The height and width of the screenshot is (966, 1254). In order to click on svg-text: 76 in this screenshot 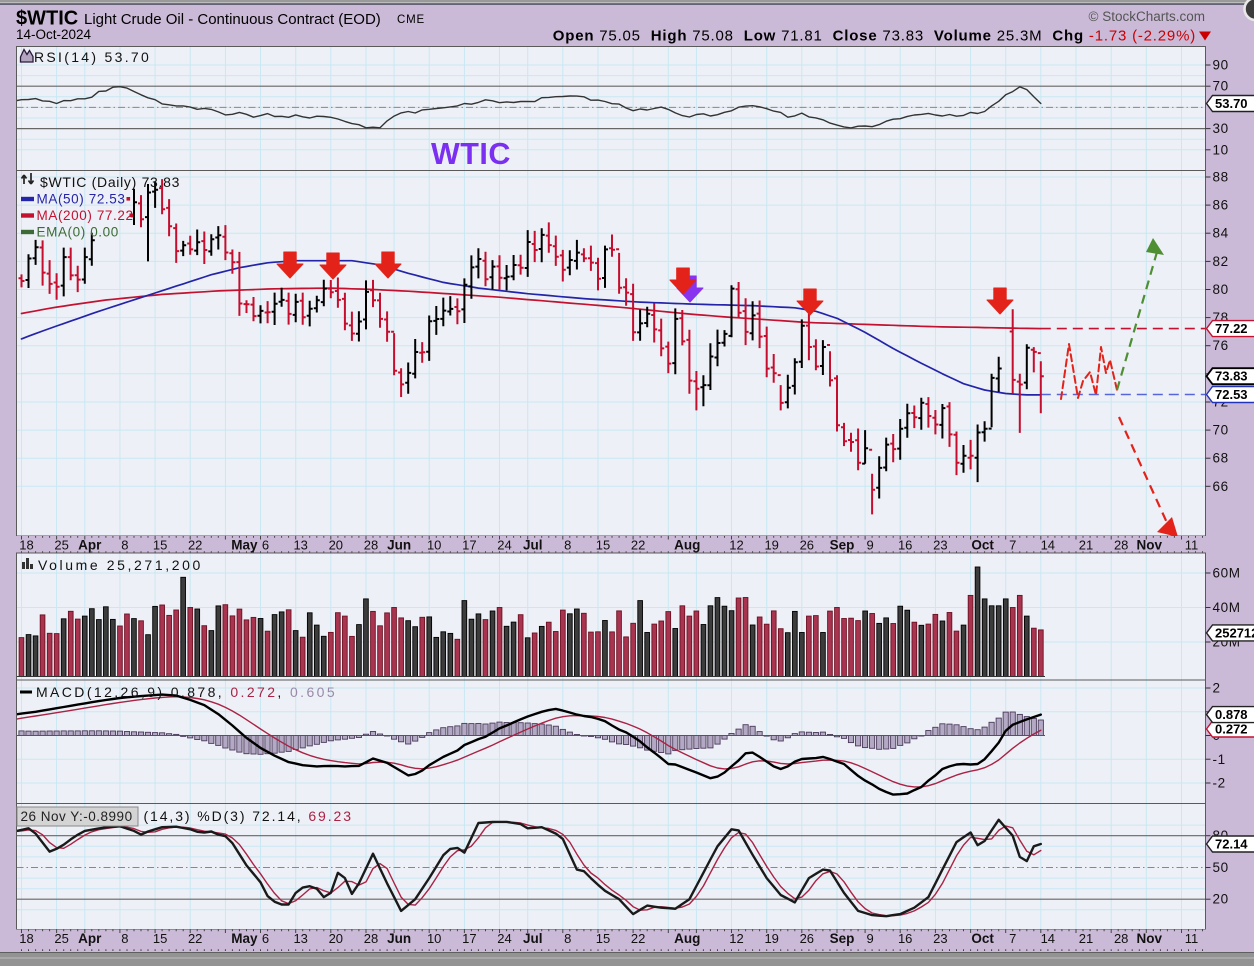, I will do `click(1221, 345)`.